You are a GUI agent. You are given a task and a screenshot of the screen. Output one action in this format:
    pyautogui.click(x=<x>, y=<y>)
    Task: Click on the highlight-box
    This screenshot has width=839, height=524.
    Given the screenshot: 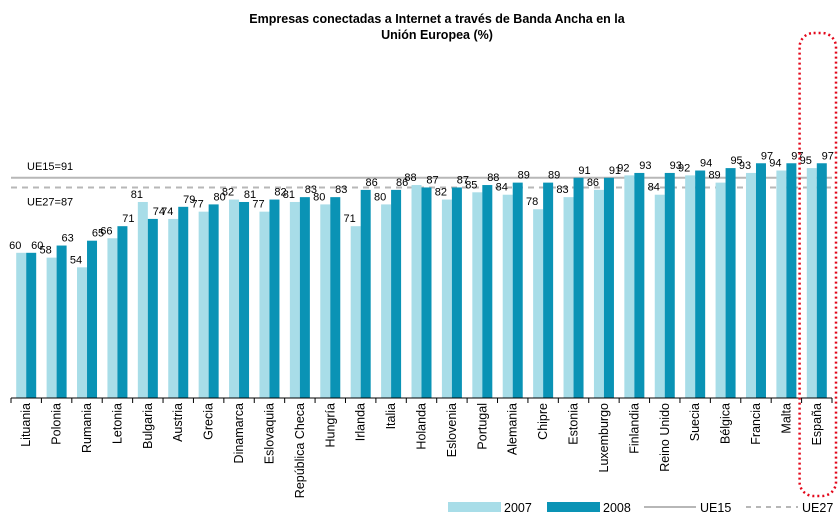 What is the action you would take?
    pyautogui.click(x=818, y=264)
    